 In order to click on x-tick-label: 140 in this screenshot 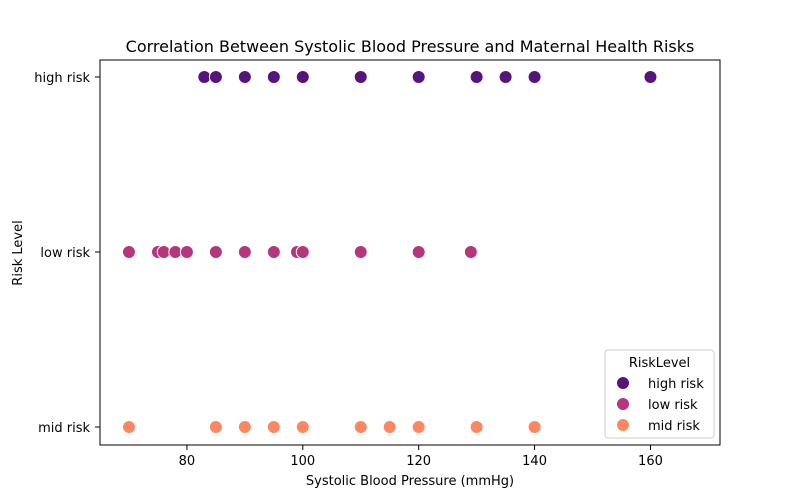, I will do `click(534, 461)`.